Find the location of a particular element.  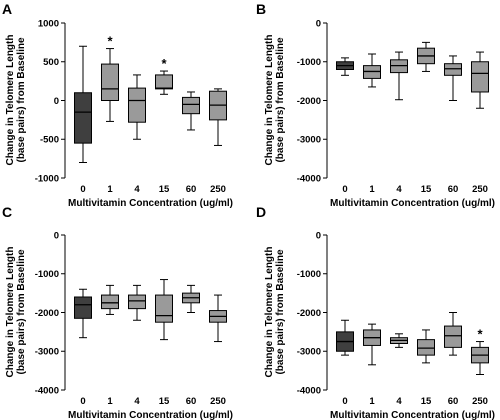

panel-label: A is located at coordinates (7, 9).